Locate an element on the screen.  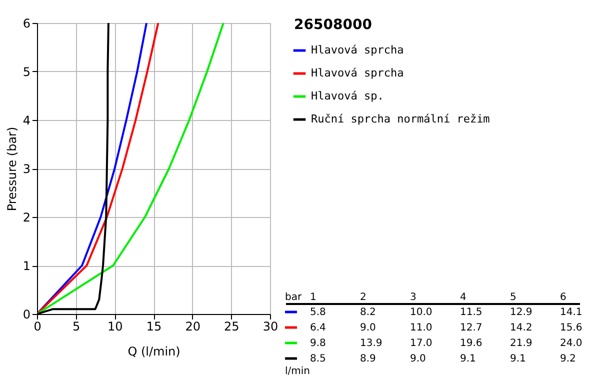
text: 5 is located at coordinates (513, 297).